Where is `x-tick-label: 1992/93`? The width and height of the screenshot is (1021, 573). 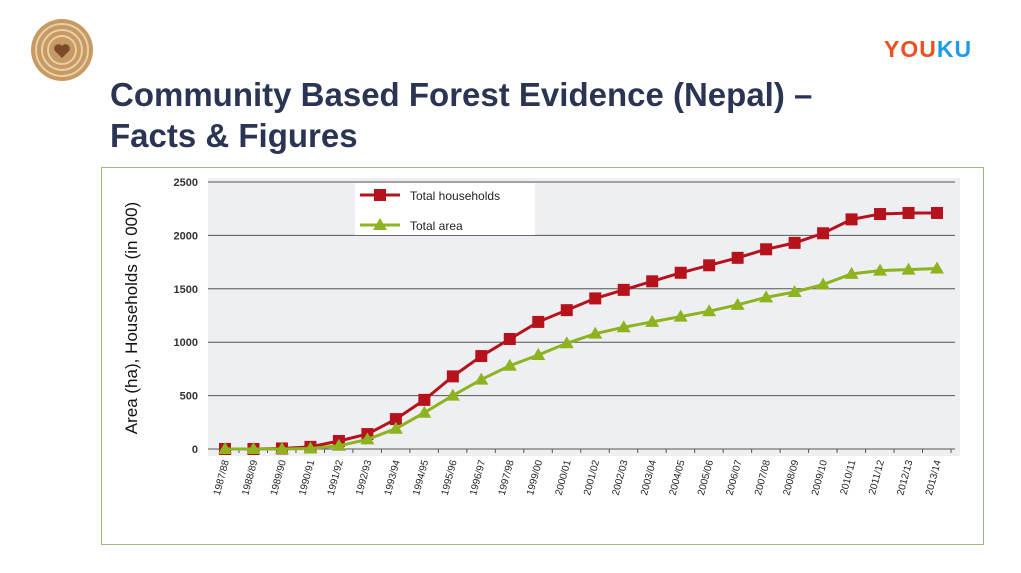
x-tick-label: 1992/93 is located at coordinates (364, 478).